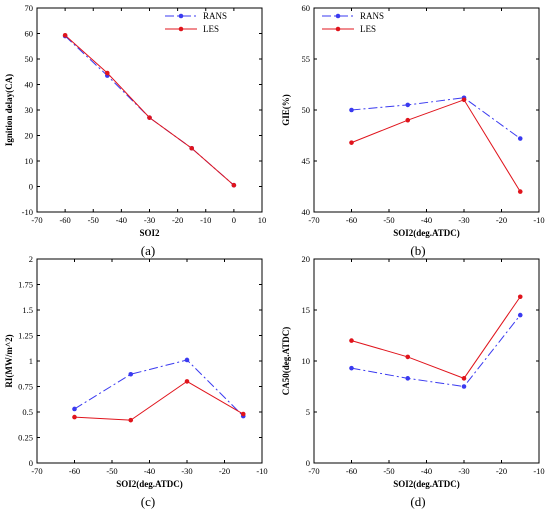 This screenshot has height=512, width=550. Describe the element at coordinates (25, 336) in the screenshot. I see `y-tick-label: 1.25` at that location.